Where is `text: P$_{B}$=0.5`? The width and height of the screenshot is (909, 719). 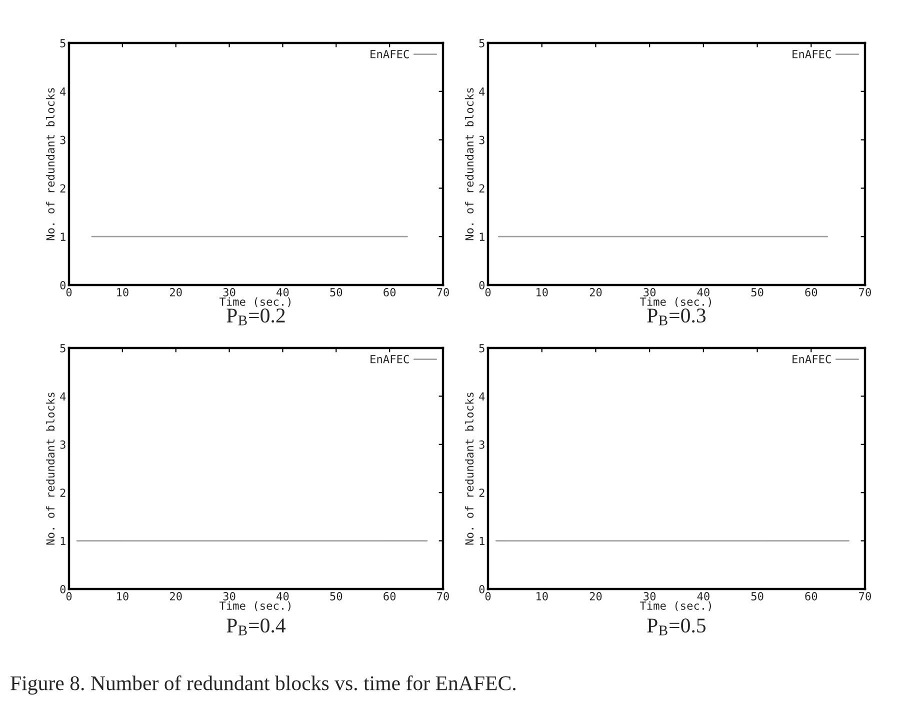
text: P$_{B}$=0.5 is located at coordinates (676, 627).